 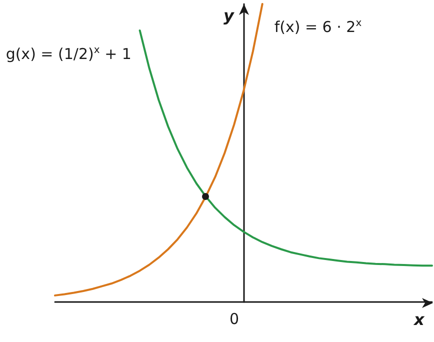 What do you see at coordinates (318, 27) in the screenshot?
I see `series-label: f(x) = 6 · 2$^{x}$` at bounding box center [318, 27].